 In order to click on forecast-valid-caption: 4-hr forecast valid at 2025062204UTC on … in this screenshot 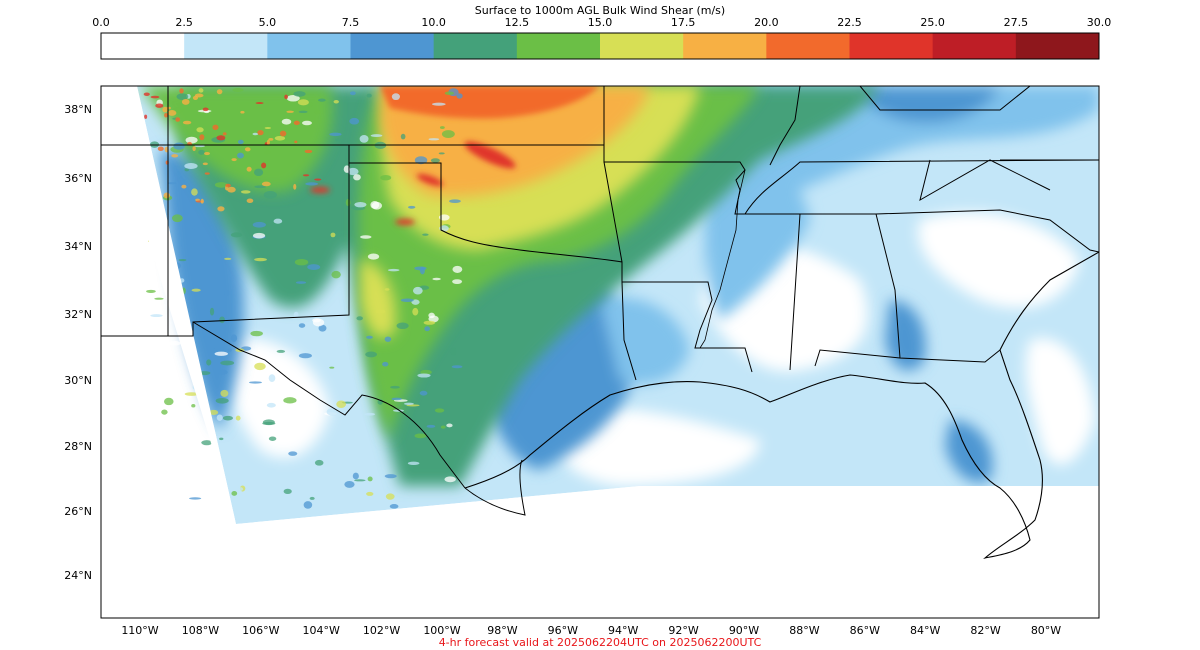, I will do `click(600, 642)`.